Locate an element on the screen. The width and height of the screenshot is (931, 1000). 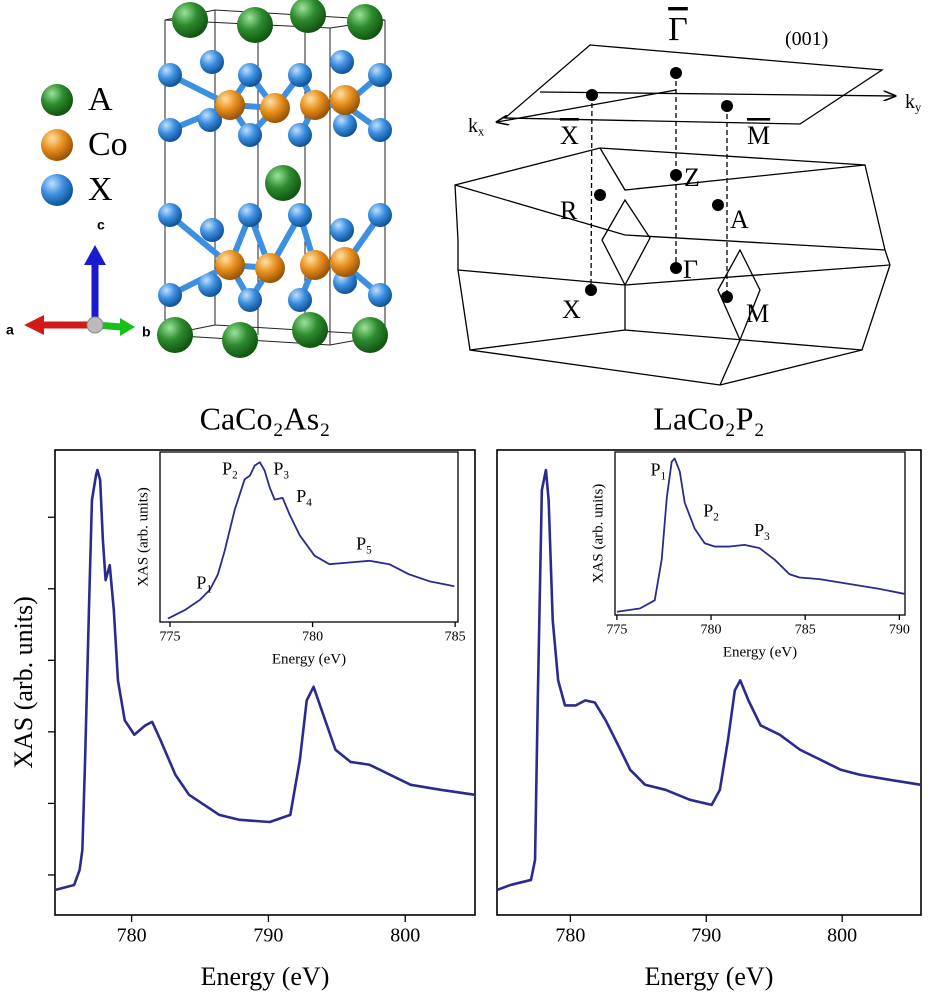
x-tick-label: 785 is located at coordinates (455, 637).